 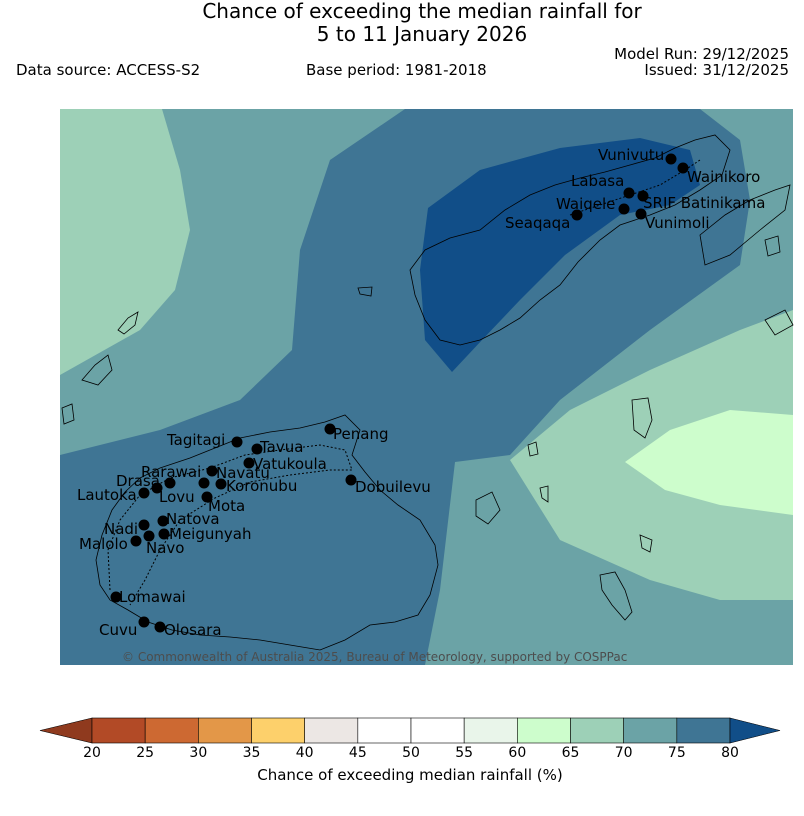 What do you see at coordinates (597, 181) in the screenshot?
I see `label-labasa: Labasa` at bounding box center [597, 181].